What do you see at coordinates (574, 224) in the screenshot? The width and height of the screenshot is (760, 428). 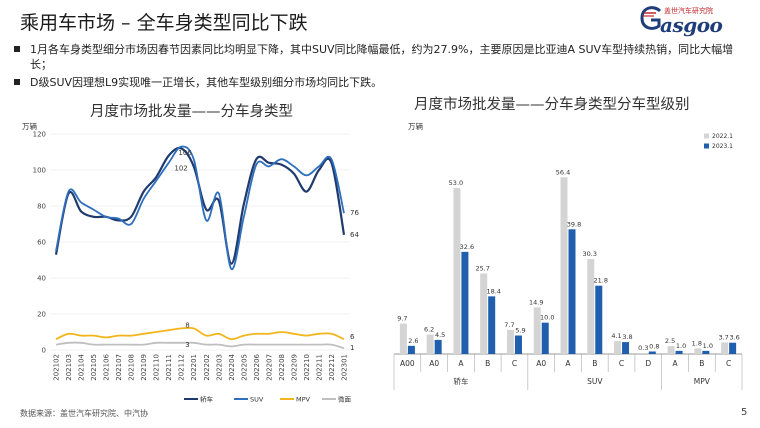 I see `bar-value-label: 39.8` at bounding box center [574, 224].